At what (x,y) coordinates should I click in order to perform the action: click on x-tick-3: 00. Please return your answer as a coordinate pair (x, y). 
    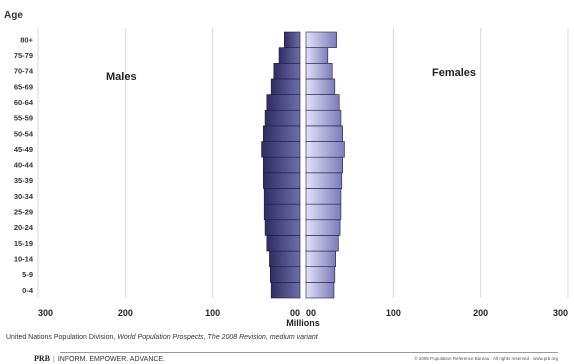
    Looking at the image, I should click on (295, 313).